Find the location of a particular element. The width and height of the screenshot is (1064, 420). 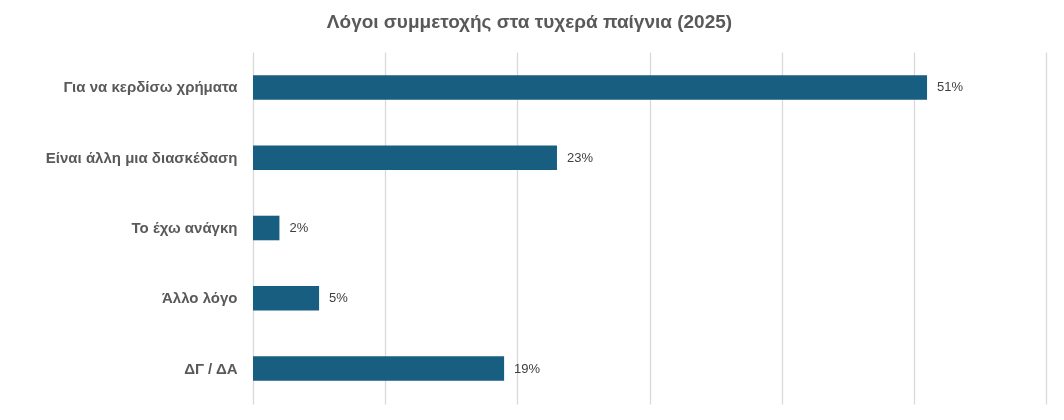

y-tick-label: Το έχω ανάγκη is located at coordinates (184, 227).